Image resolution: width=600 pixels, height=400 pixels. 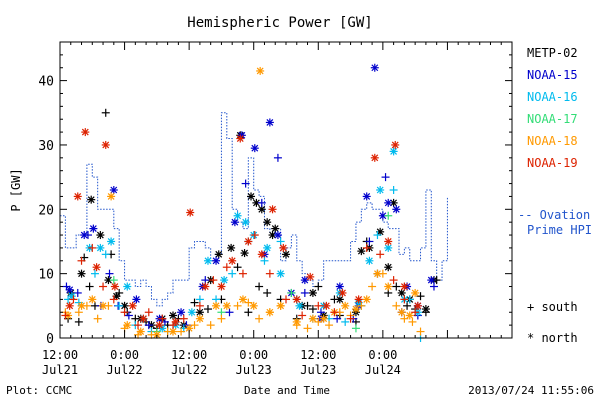 What do you see at coordinates (46, 210) in the screenshot?
I see `y-tick-label: 20` at bounding box center [46, 210].